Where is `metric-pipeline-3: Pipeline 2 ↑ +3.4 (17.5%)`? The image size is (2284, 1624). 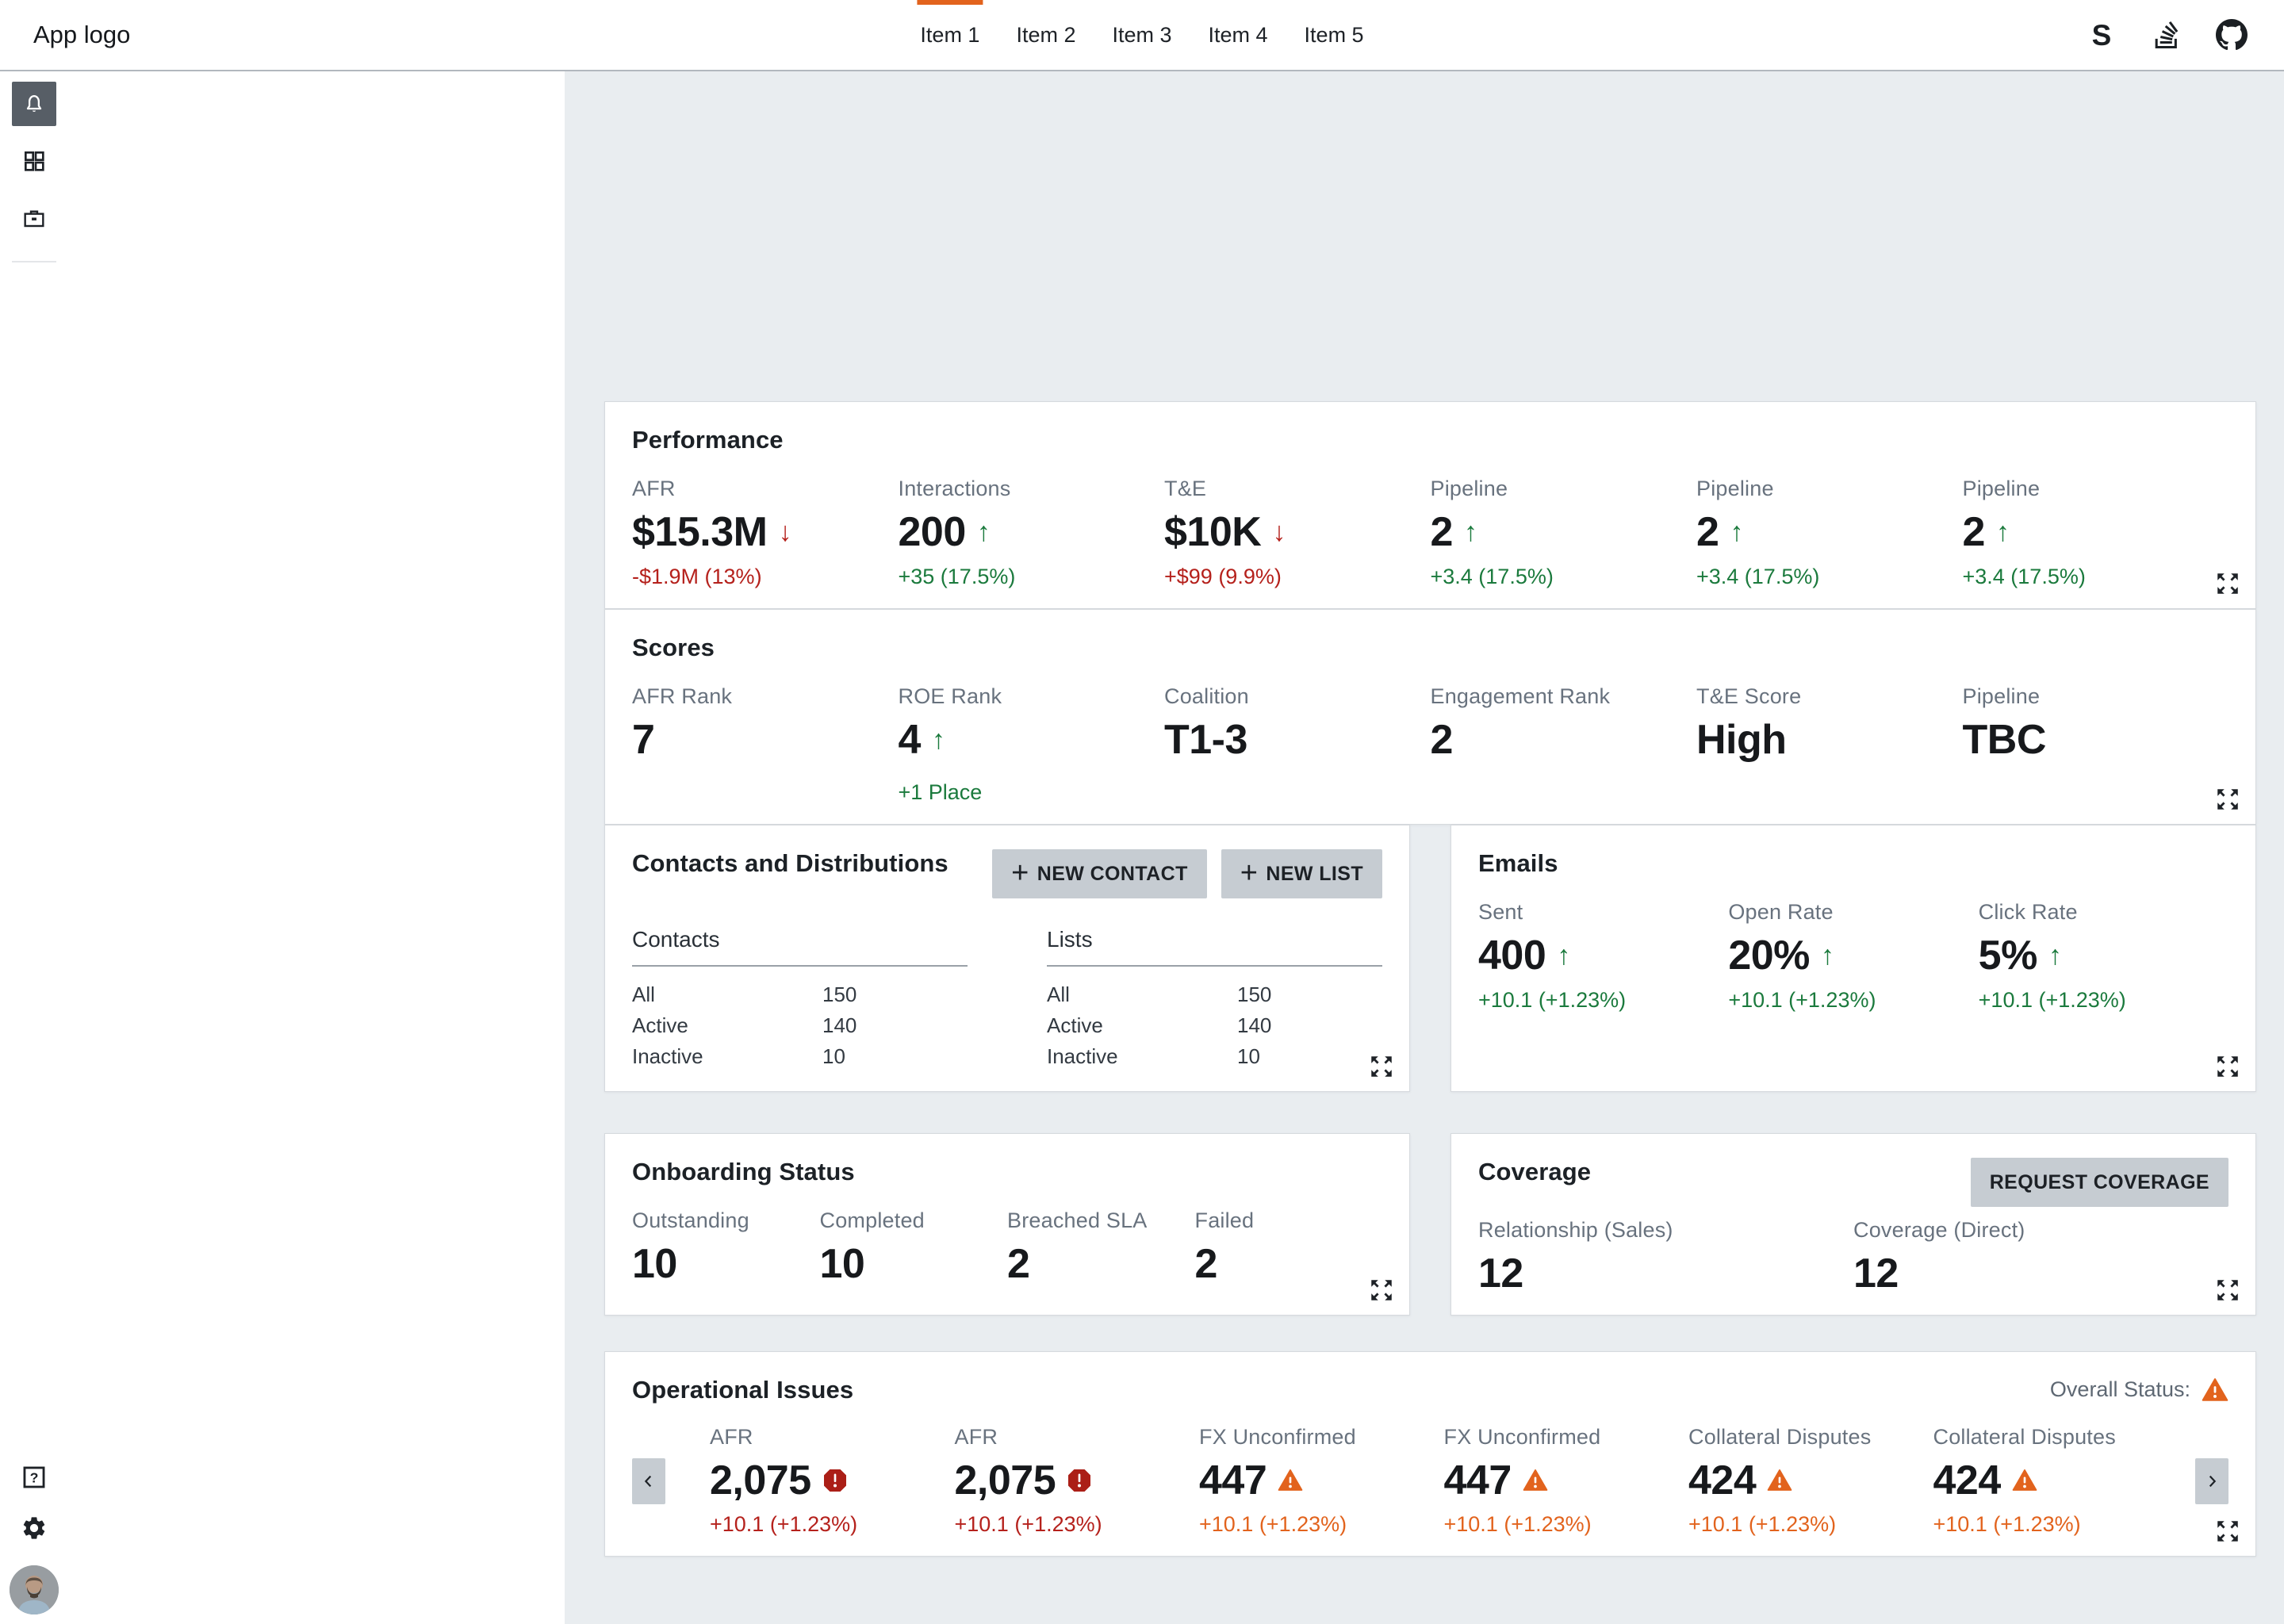 metric-pipeline-3: Pipeline 2 ↑ +3.4 (17.5%) is located at coordinates (2024, 532).